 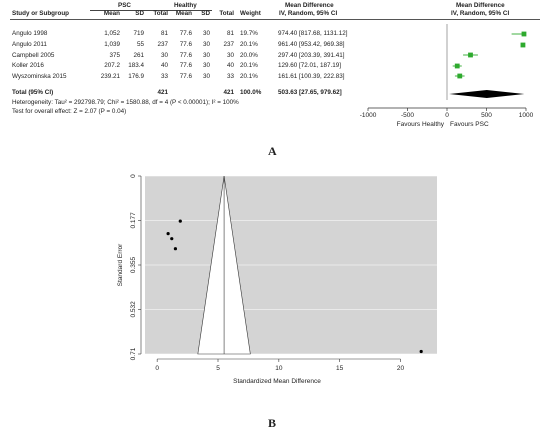 I want to click on total-n2: 421, so click(x=228, y=92).